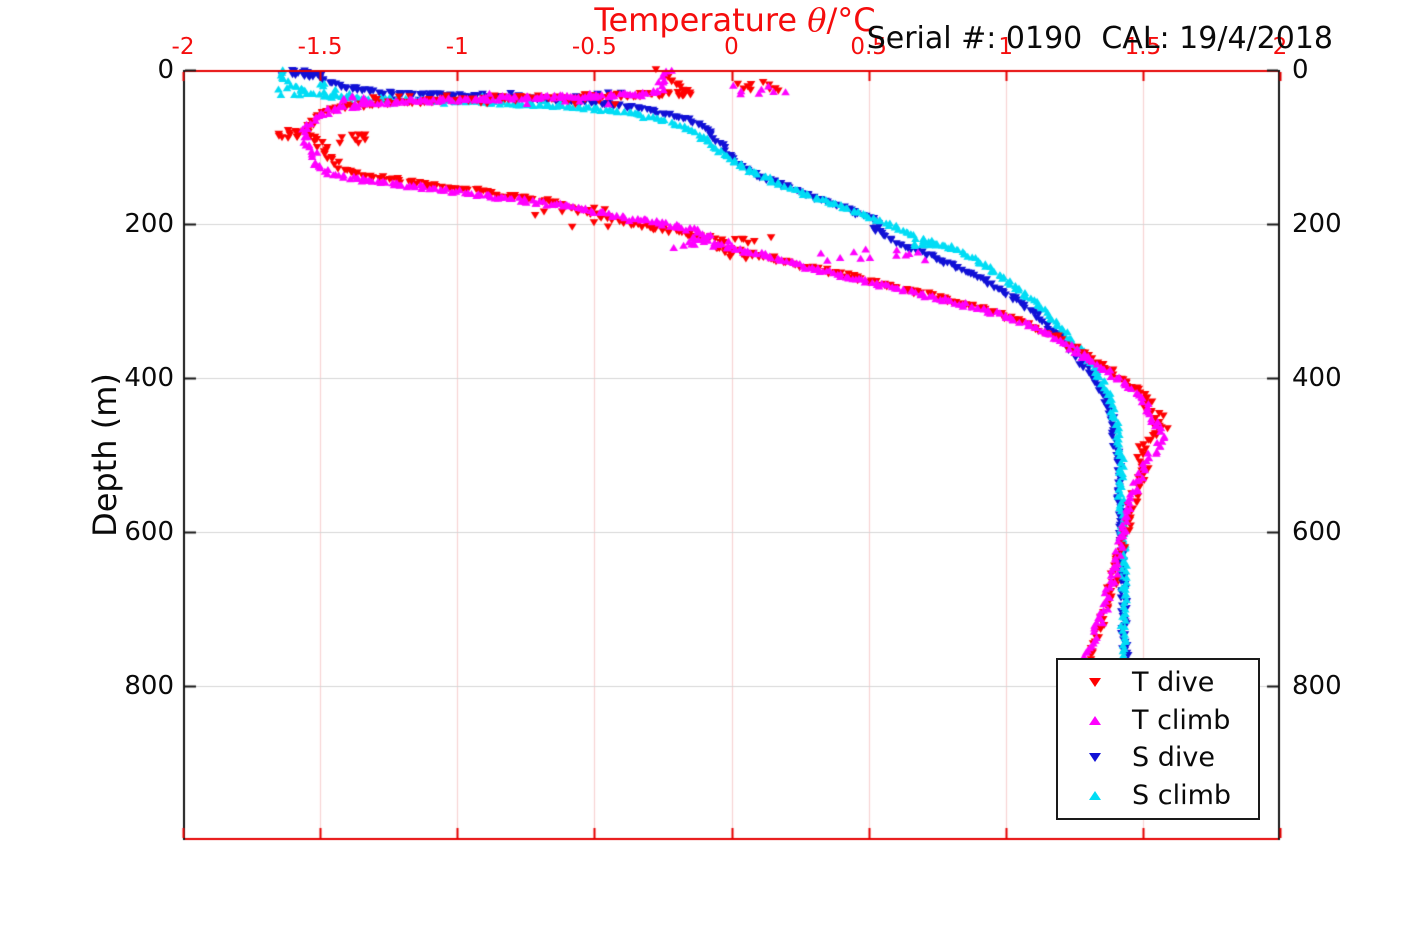 The height and width of the screenshot is (945, 1417). What do you see at coordinates (1158, 739) in the screenshot?
I see `legend-box: T dive T climb S dive S climb` at bounding box center [1158, 739].